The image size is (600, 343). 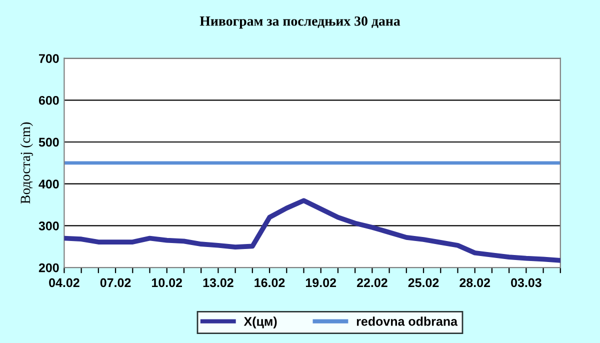 I want to click on x-tick-label: 25.02, so click(x=423, y=283).